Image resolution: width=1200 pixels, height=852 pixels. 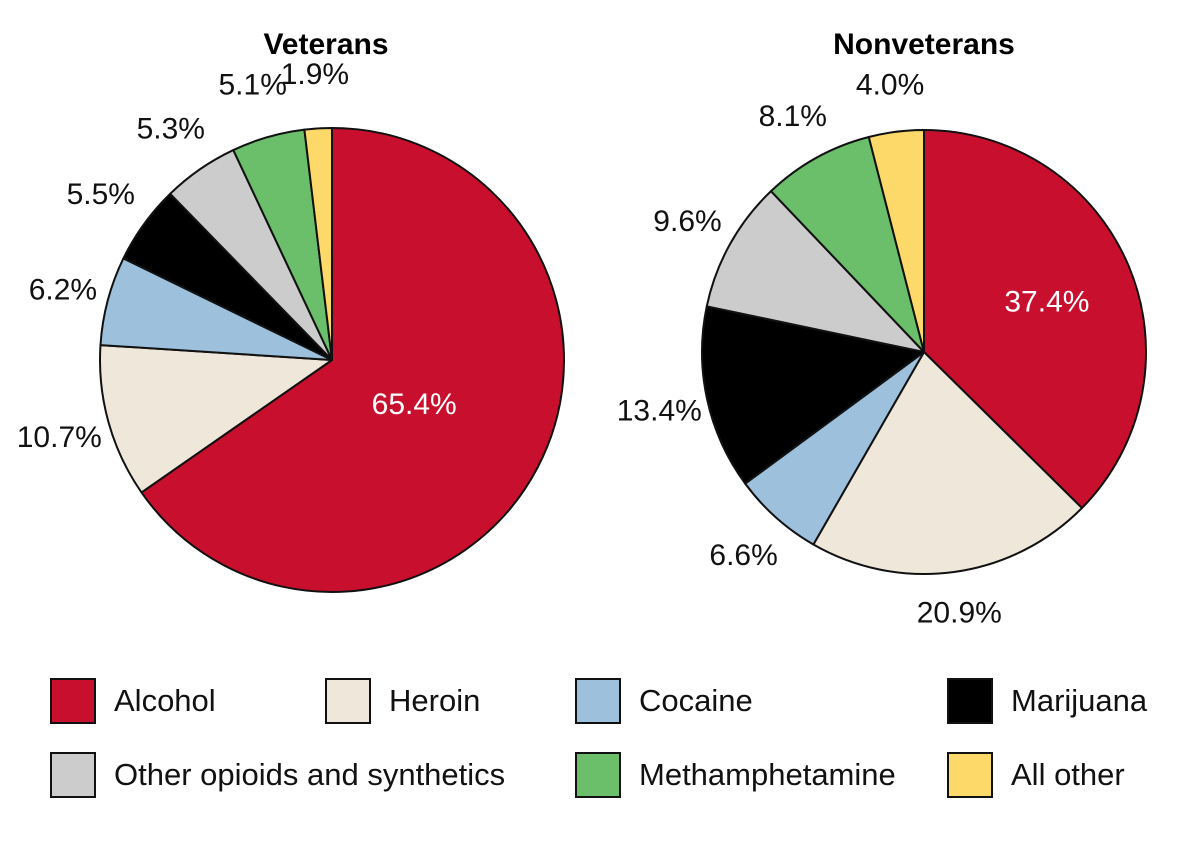 What do you see at coordinates (325, 44) in the screenshot?
I see `veterans-chart-title: Veterans` at bounding box center [325, 44].